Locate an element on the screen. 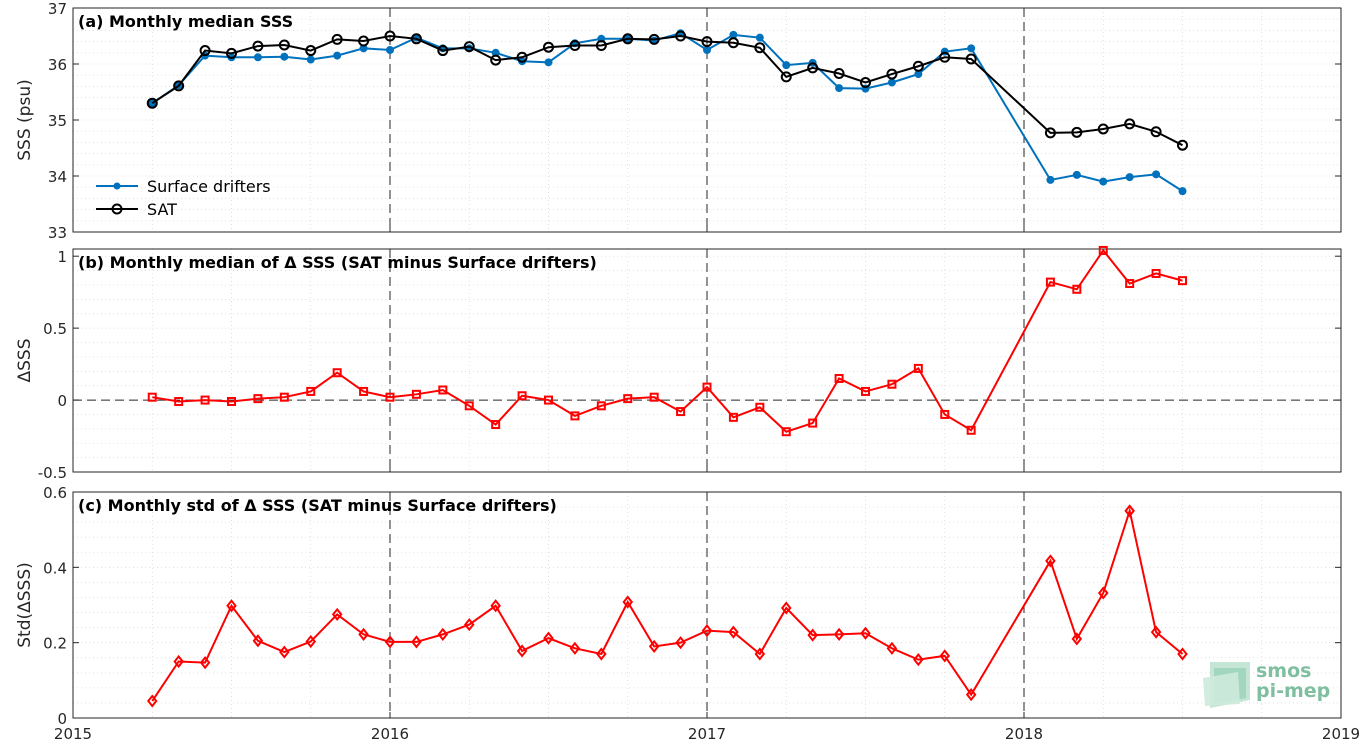  y-tick-label: 33 is located at coordinates (57, 233).